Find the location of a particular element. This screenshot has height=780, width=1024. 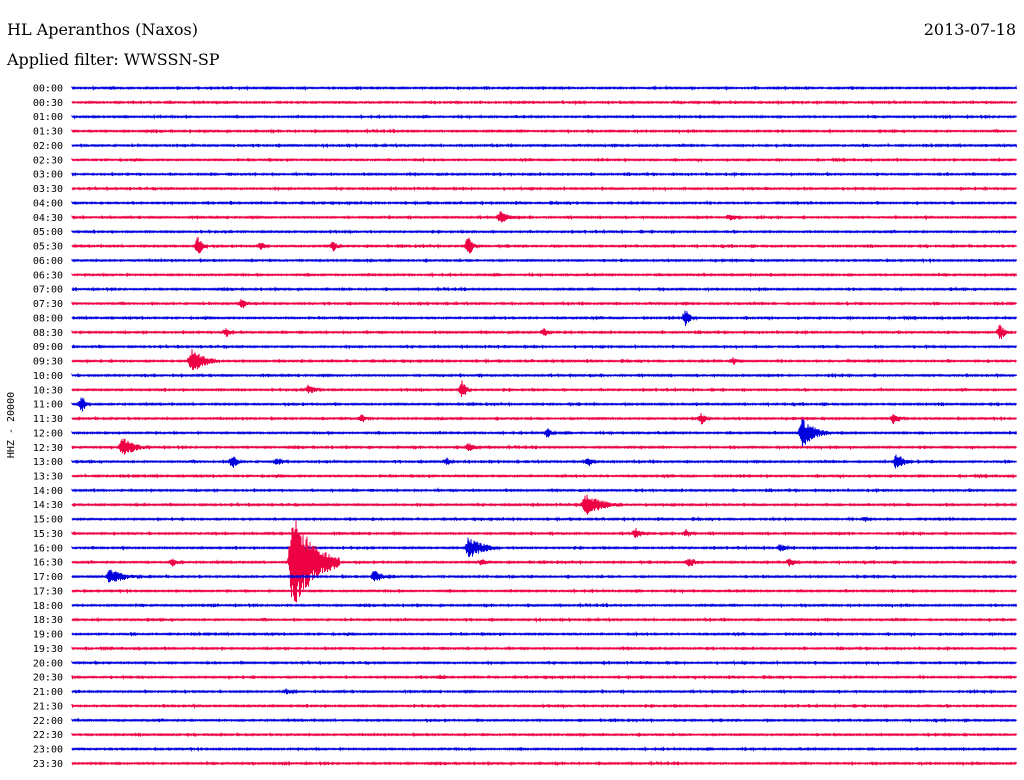

row-label-2130: 21:30 is located at coordinates (48, 706).